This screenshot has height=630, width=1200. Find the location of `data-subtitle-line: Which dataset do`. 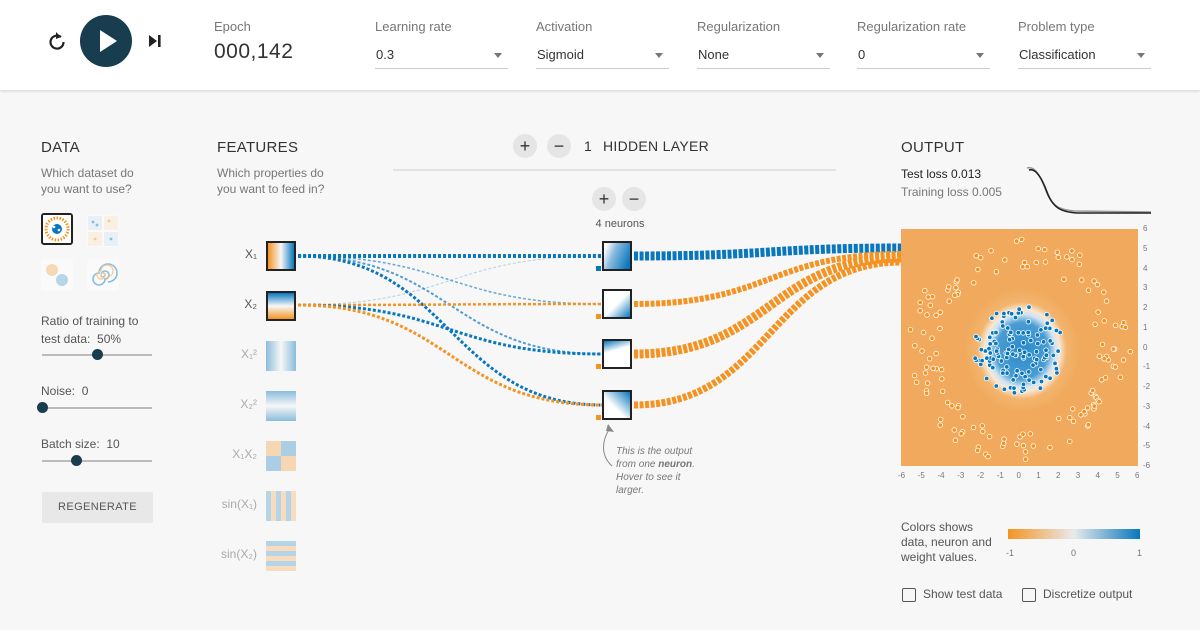

data-subtitle-line: Which dataset do is located at coordinates (87, 173).